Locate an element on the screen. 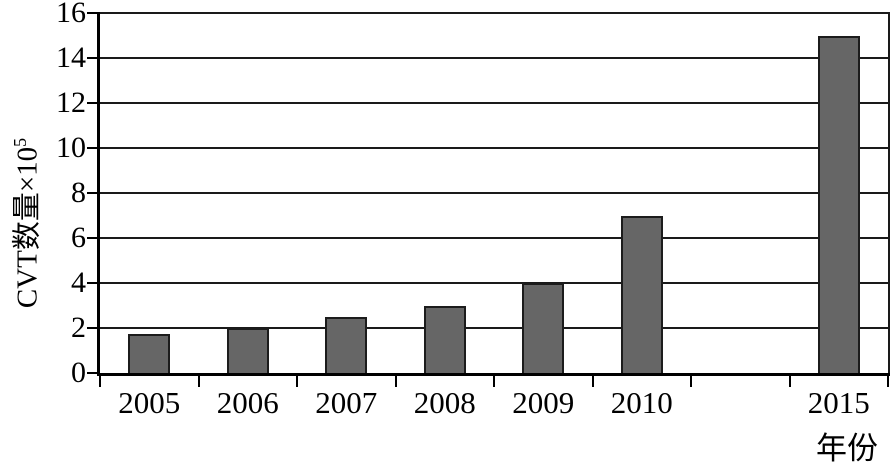 The height and width of the screenshot is (469, 893). x-tick-label-2015: 2015 is located at coordinates (838, 402).